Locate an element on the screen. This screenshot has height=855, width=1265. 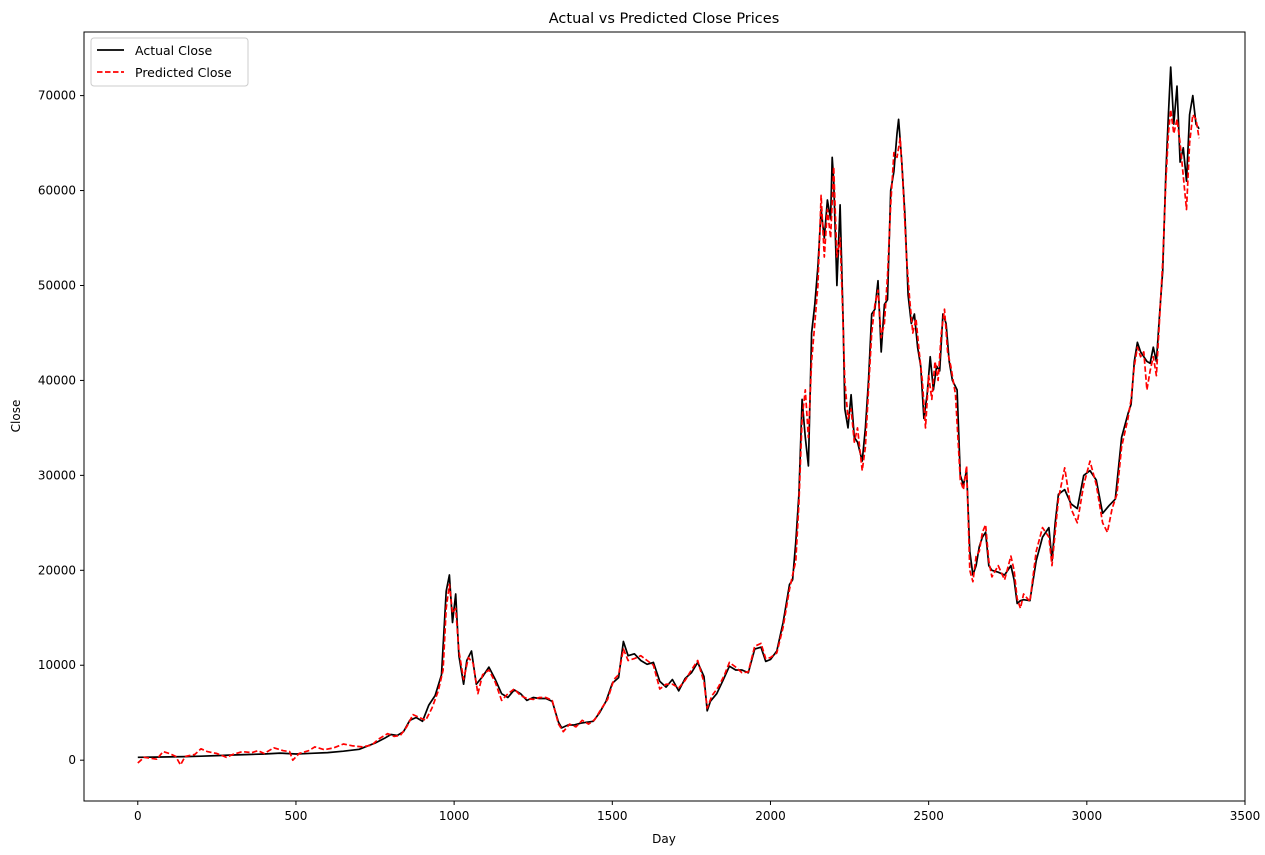
y-axis-label: Close is located at coordinates (16, 416).